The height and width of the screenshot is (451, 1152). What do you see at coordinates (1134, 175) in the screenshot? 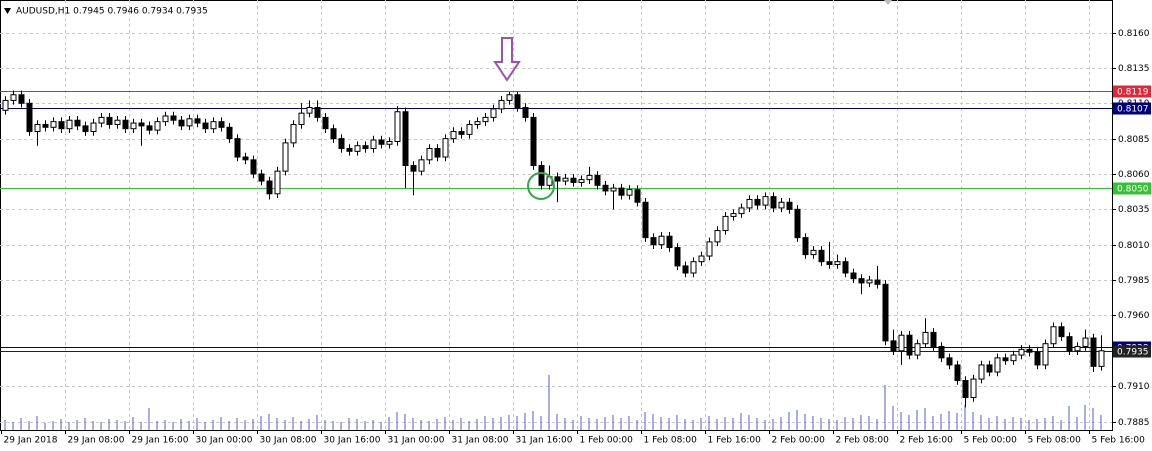
I see `y-tick-label: 0.8060` at bounding box center [1134, 175].